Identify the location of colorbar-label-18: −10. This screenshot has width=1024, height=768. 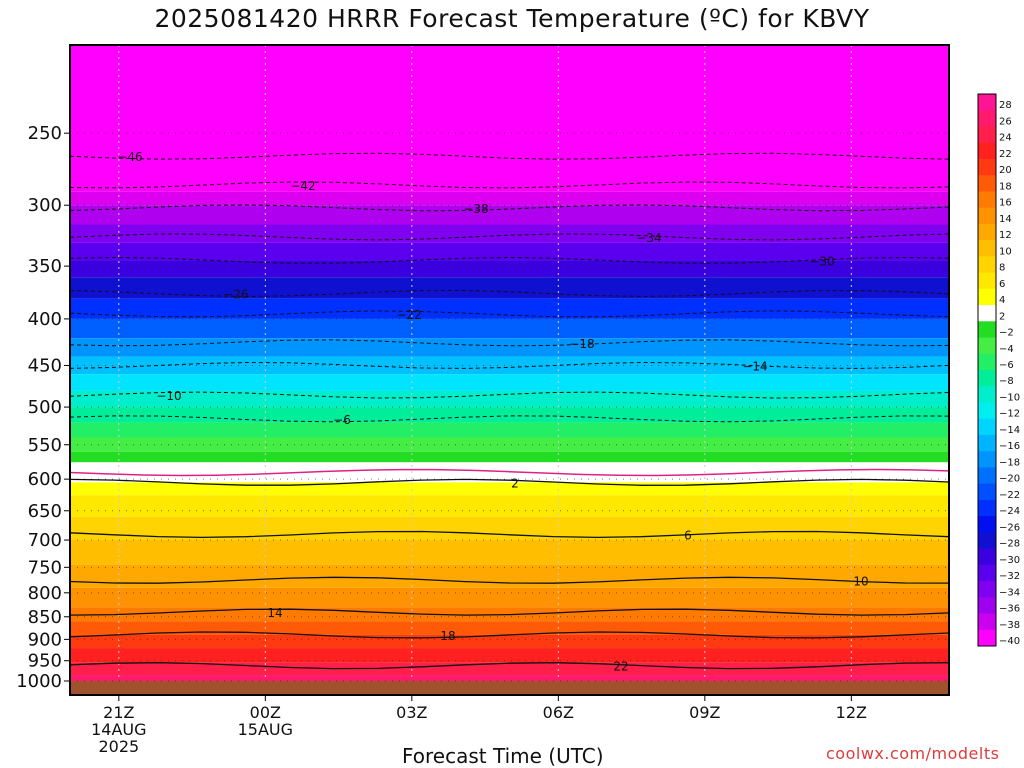
(1009, 397).